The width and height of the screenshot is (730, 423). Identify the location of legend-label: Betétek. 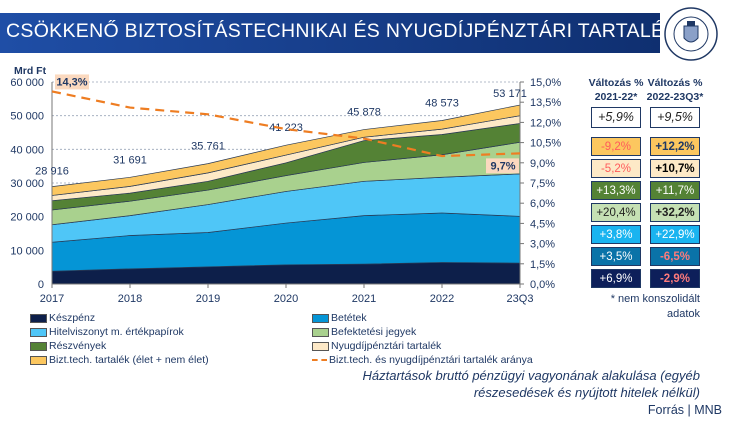
(349, 318).